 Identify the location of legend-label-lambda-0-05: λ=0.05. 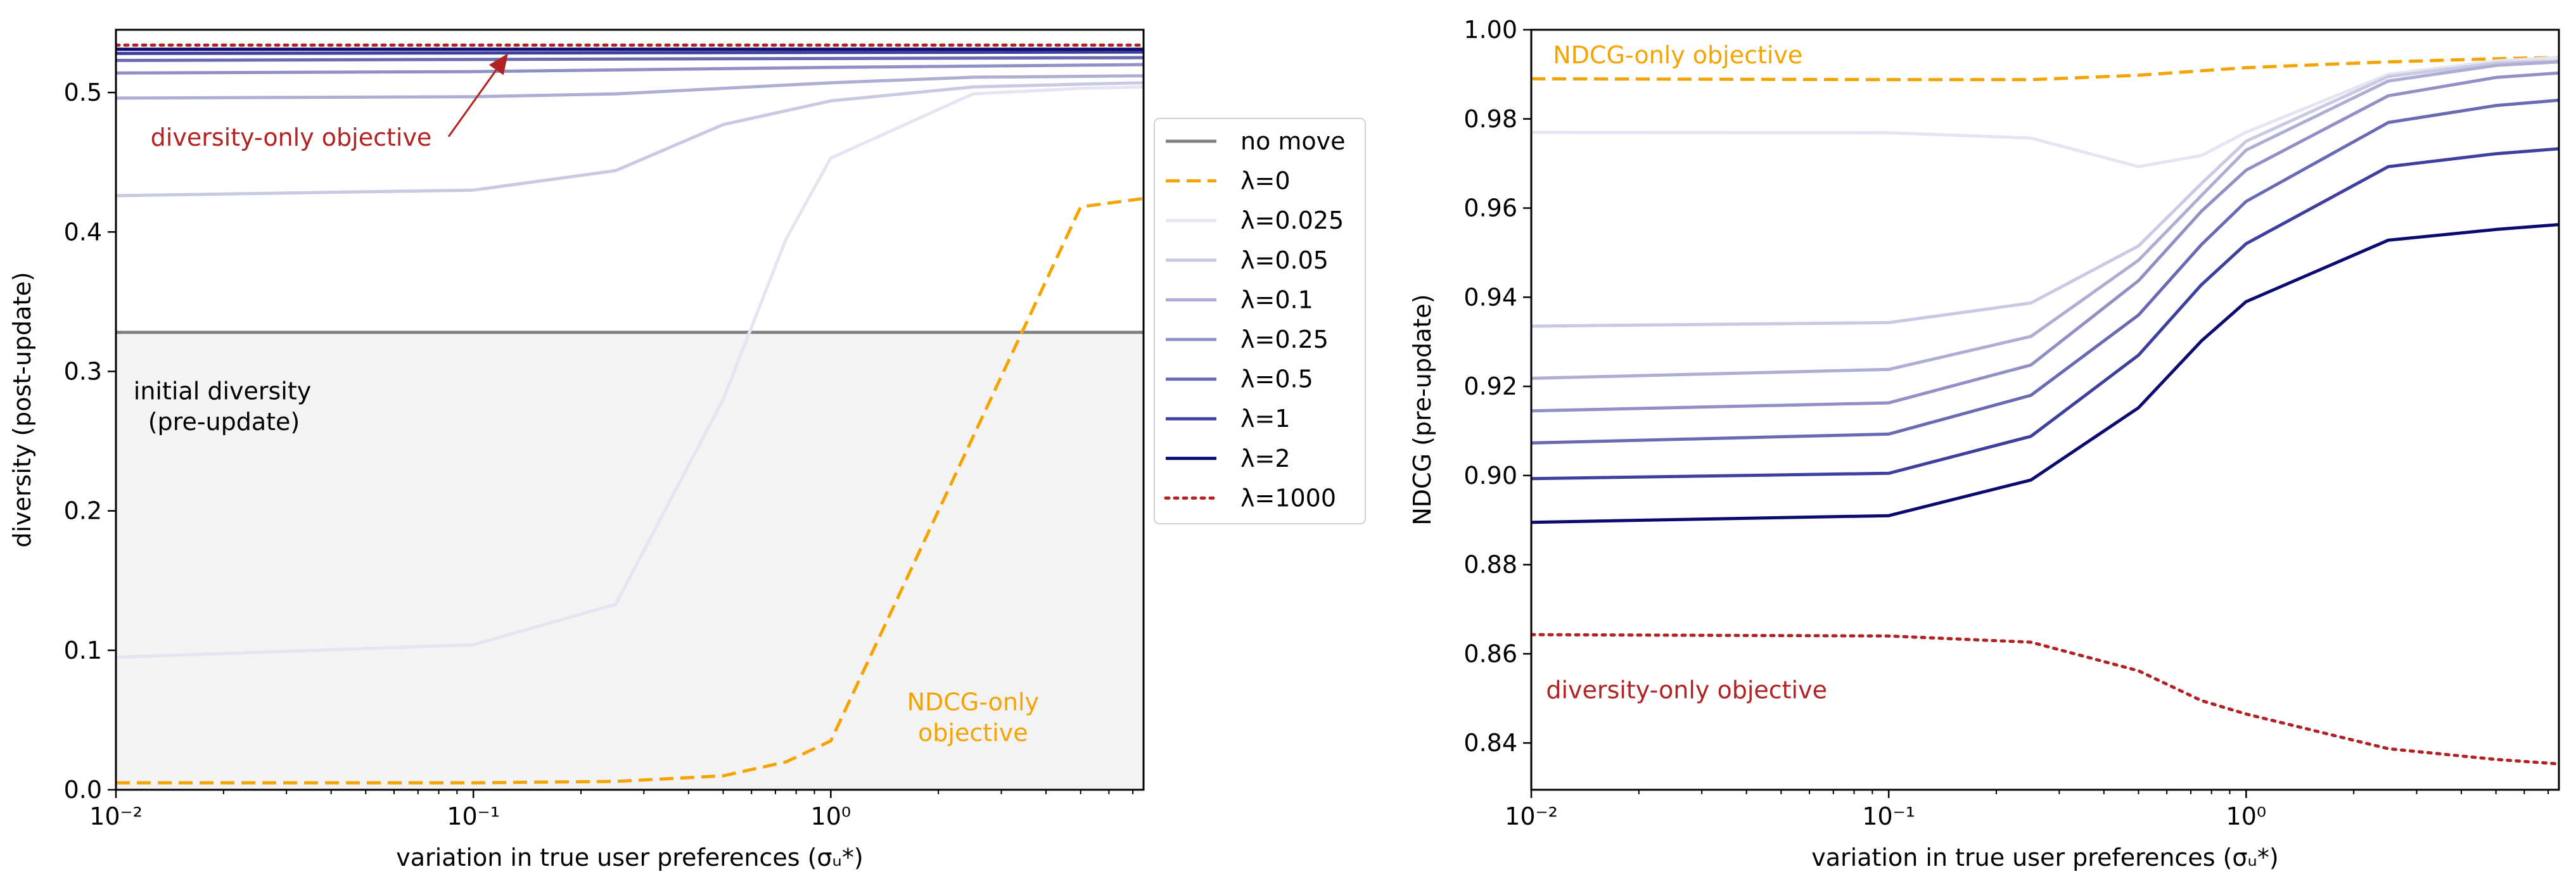
(1284, 260).